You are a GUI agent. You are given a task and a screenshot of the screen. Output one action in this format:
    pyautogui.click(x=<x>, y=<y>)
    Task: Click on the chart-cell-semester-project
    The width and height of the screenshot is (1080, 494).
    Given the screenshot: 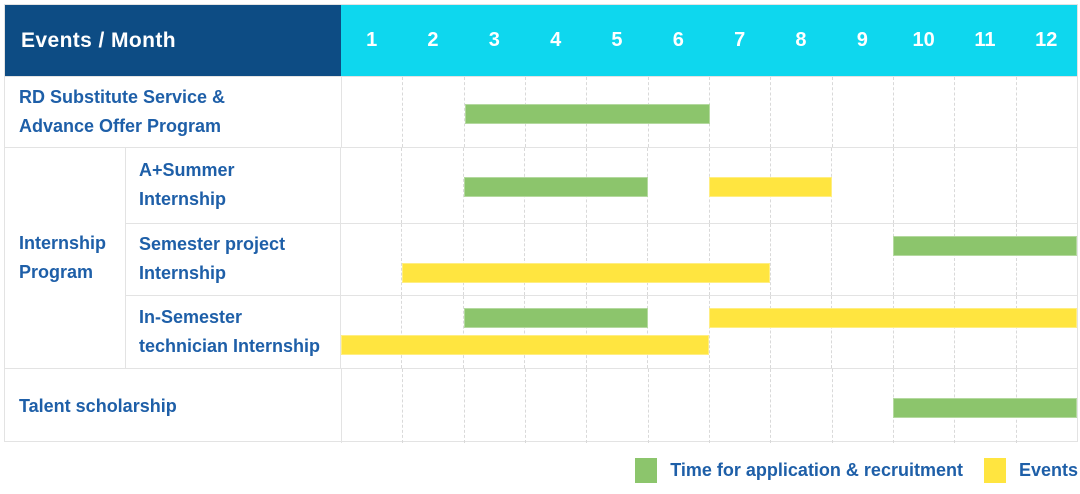 What is the action you would take?
    pyautogui.click(x=708, y=259)
    